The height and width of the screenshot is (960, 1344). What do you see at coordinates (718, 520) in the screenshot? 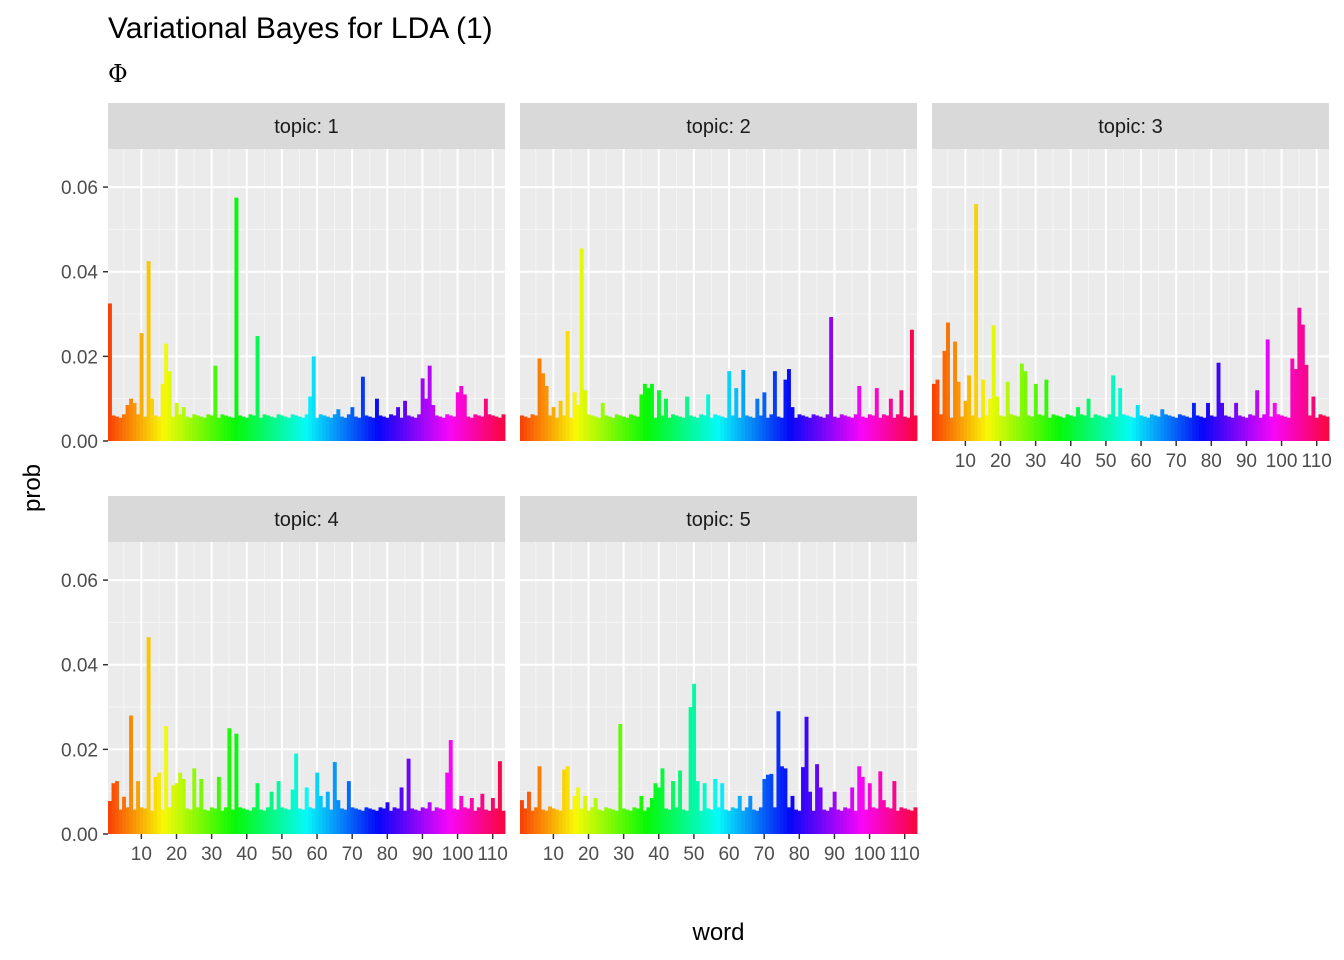
I see `facet-label: topic: 5` at bounding box center [718, 520].